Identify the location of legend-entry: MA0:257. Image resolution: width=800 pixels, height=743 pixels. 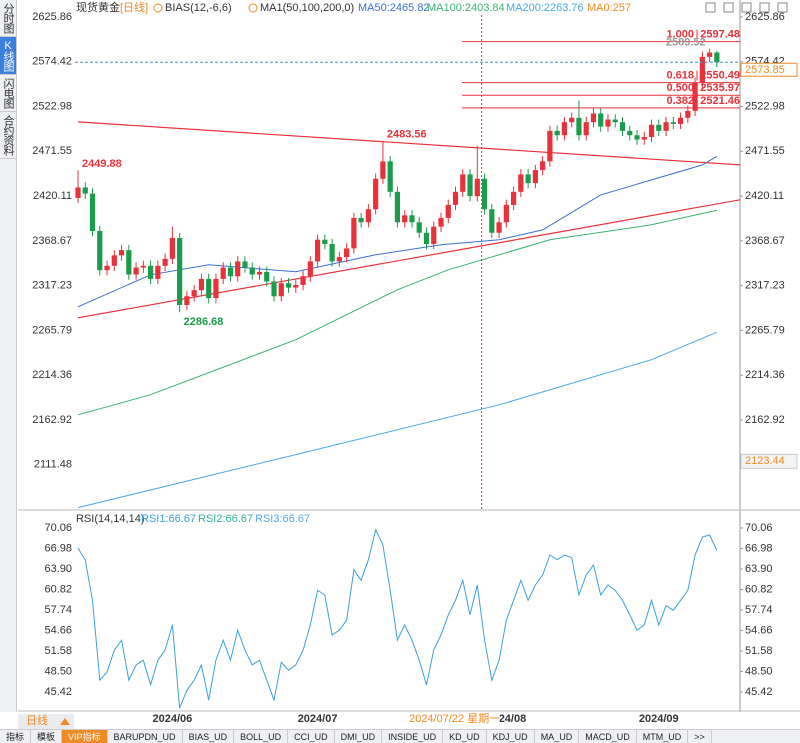
(609, 8).